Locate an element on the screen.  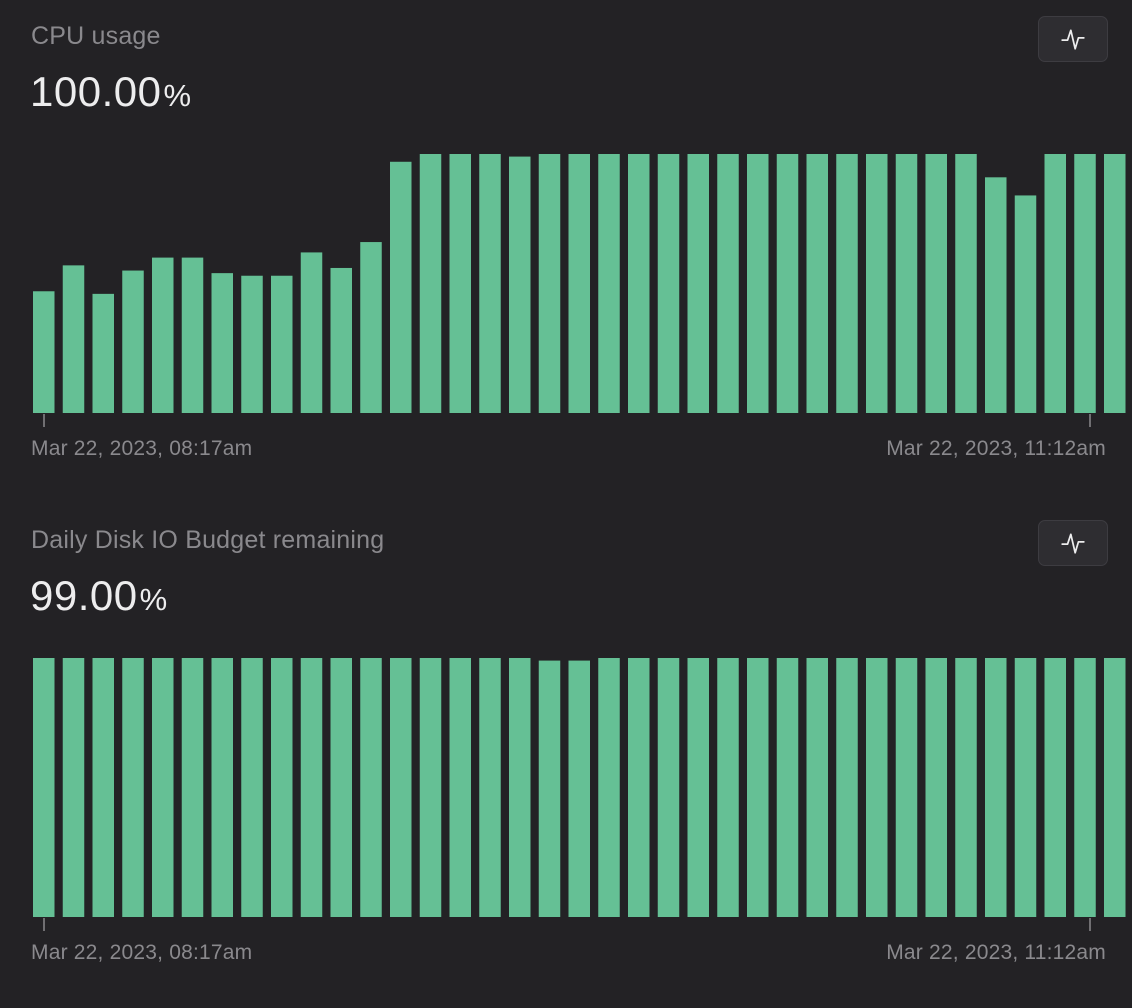
current-value: 99.00% is located at coordinates (99, 596).